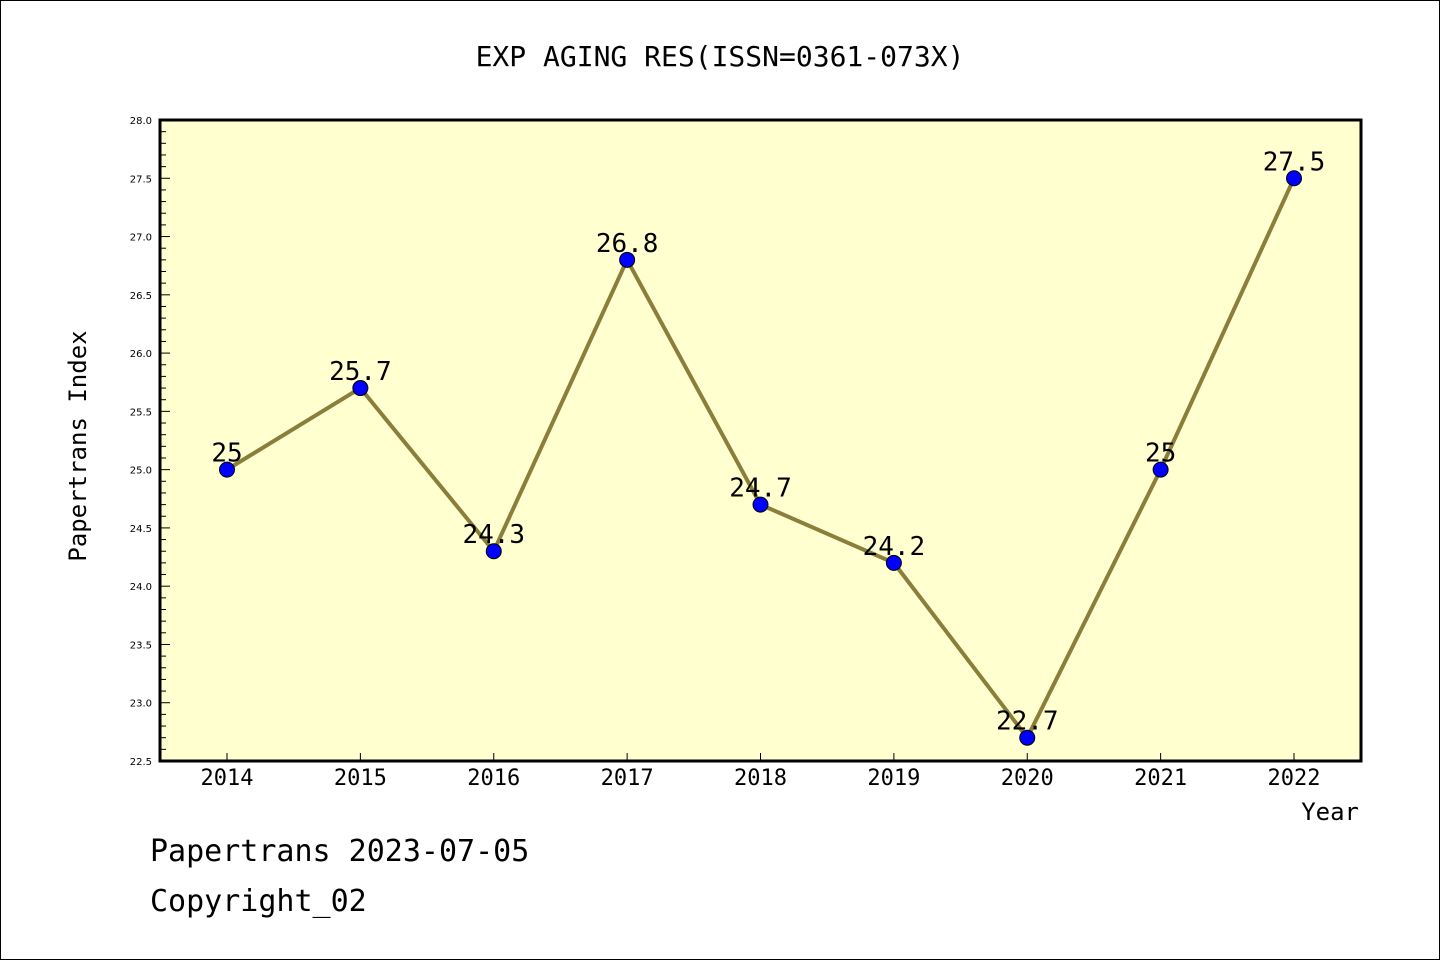 Image resolution: width=1440 pixels, height=960 pixels. What do you see at coordinates (141, 587) in the screenshot?
I see `y-tick-label: 24.0` at bounding box center [141, 587].